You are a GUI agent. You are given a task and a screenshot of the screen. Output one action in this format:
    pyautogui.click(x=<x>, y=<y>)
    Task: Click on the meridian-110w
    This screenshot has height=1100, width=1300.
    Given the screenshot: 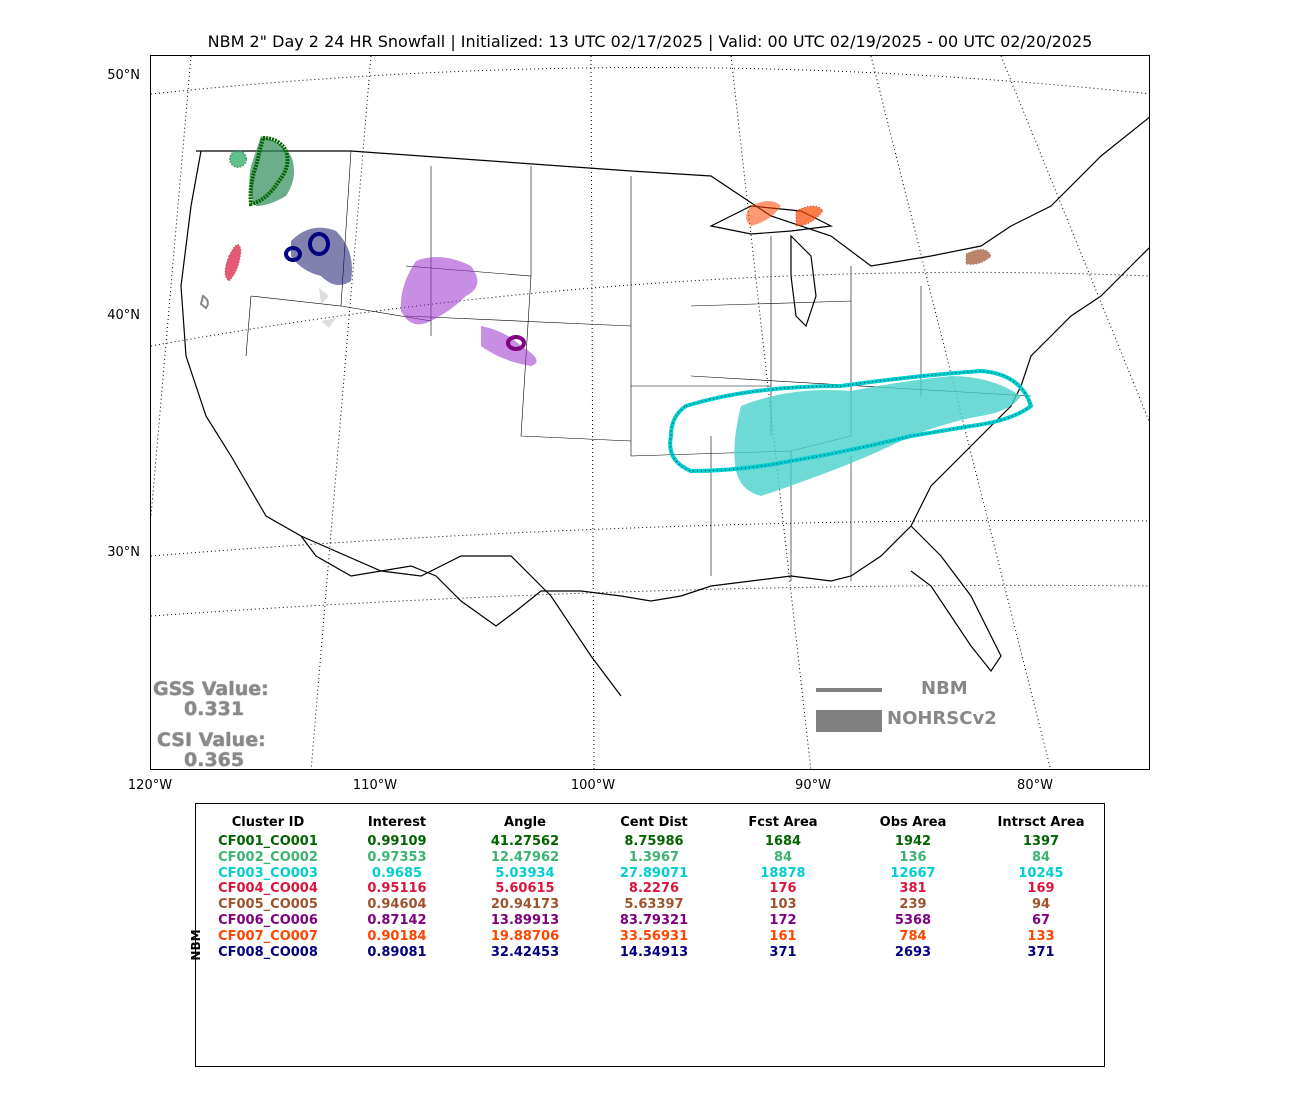 What is the action you would take?
    pyautogui.click(x=341, y=412)
    